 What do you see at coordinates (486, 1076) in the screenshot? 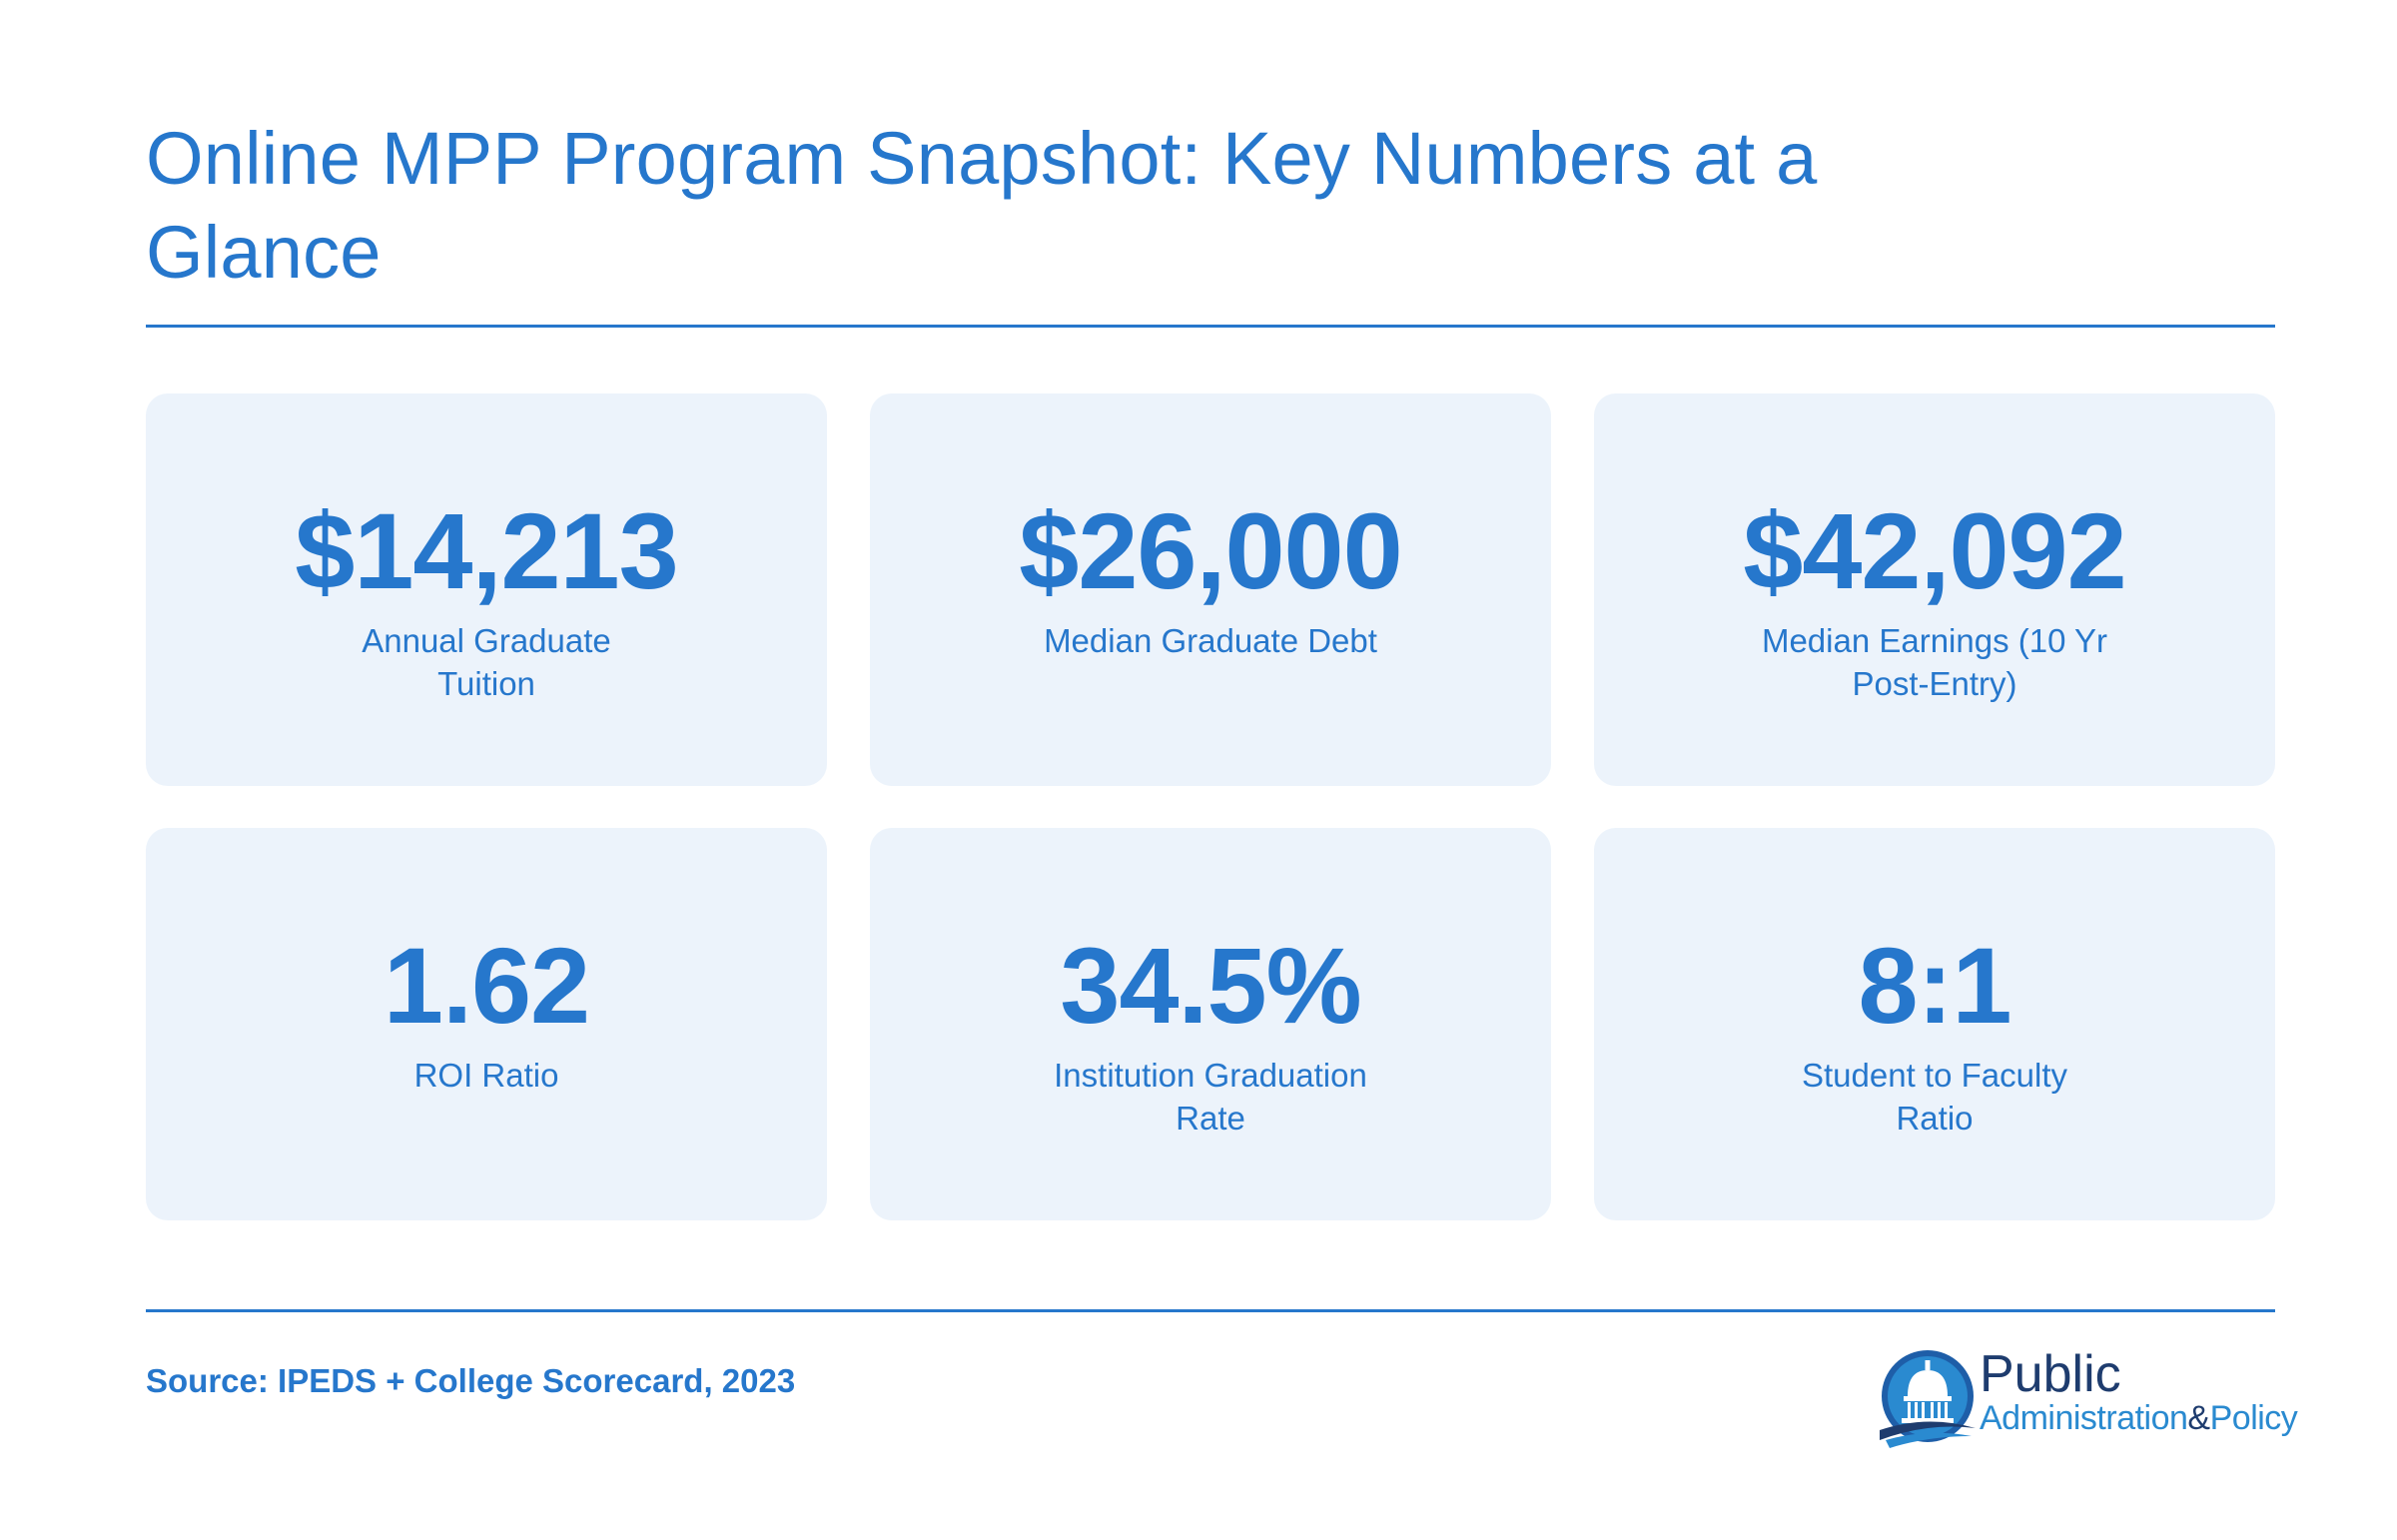
I see `stat-label: ROI Ratio` at bounding box center [486, 1076].